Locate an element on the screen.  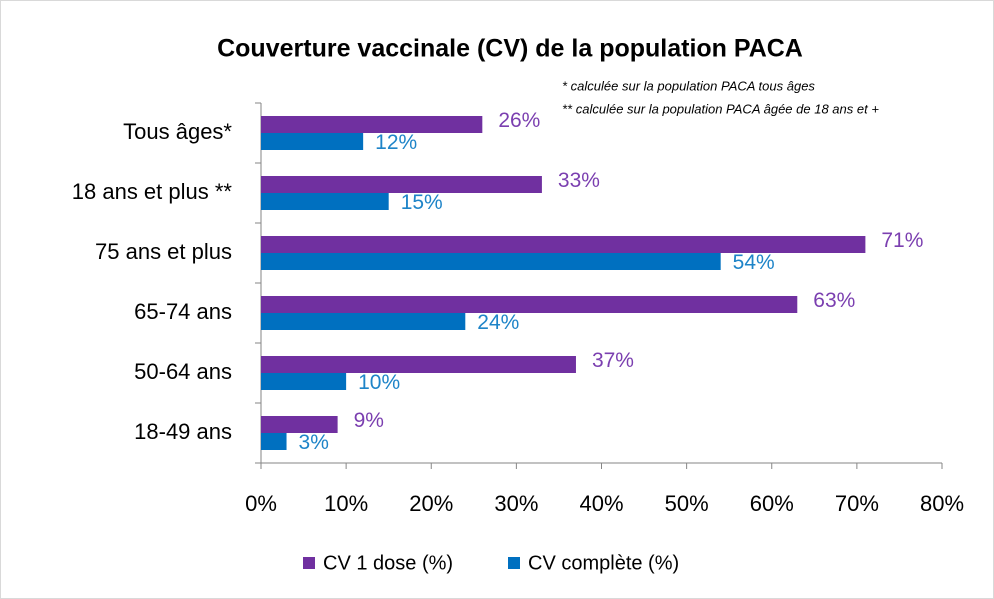
data-label: 3% is located at coordinates (314, 442).